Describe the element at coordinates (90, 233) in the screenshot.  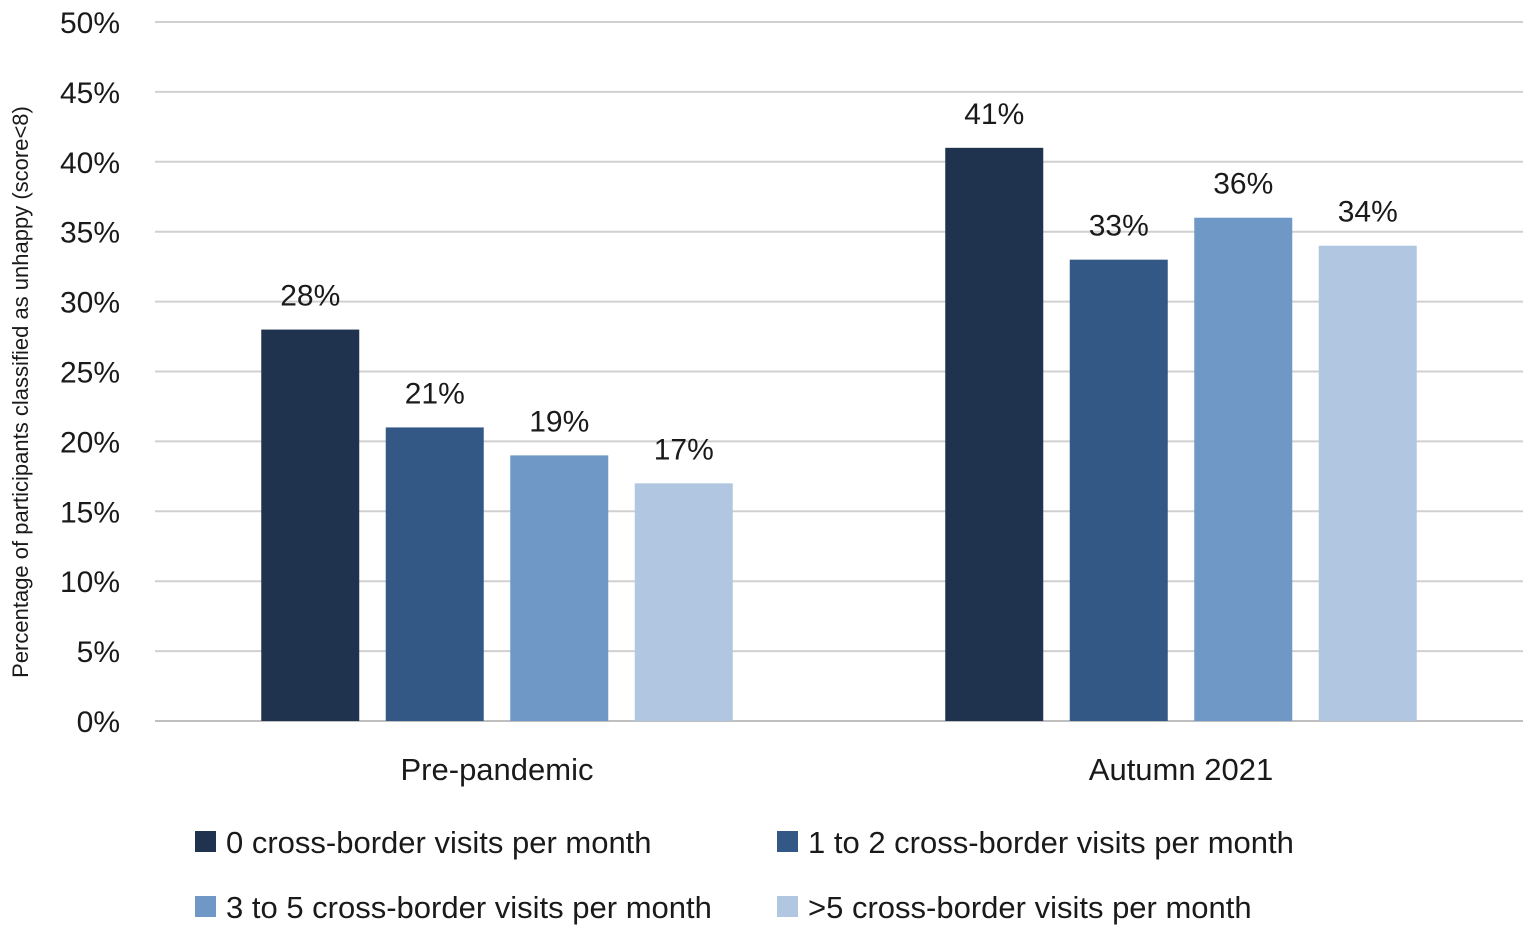
I see `y-tick-label: 35%` at that location.